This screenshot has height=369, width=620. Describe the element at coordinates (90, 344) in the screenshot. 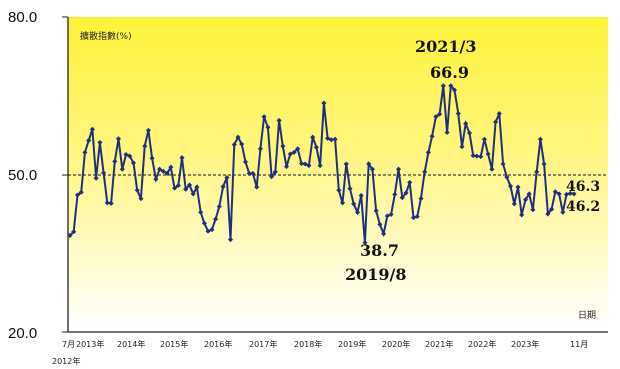

I see `x-tick-label-2013: 2013年` at that location.